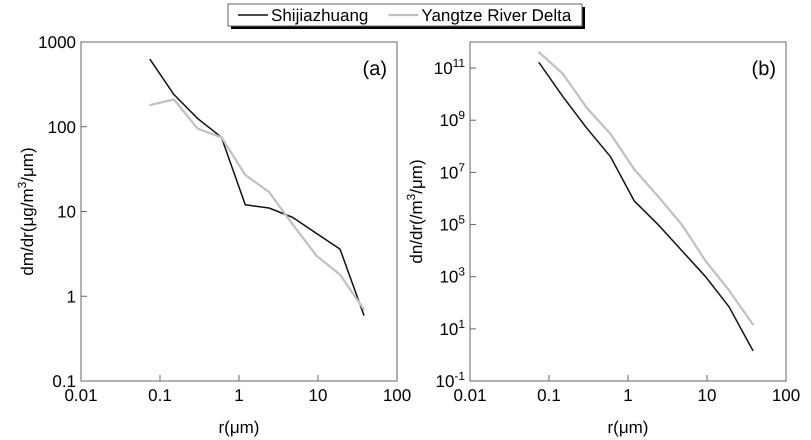  I want to click on y-tick-label: 1, so click(71, 296).